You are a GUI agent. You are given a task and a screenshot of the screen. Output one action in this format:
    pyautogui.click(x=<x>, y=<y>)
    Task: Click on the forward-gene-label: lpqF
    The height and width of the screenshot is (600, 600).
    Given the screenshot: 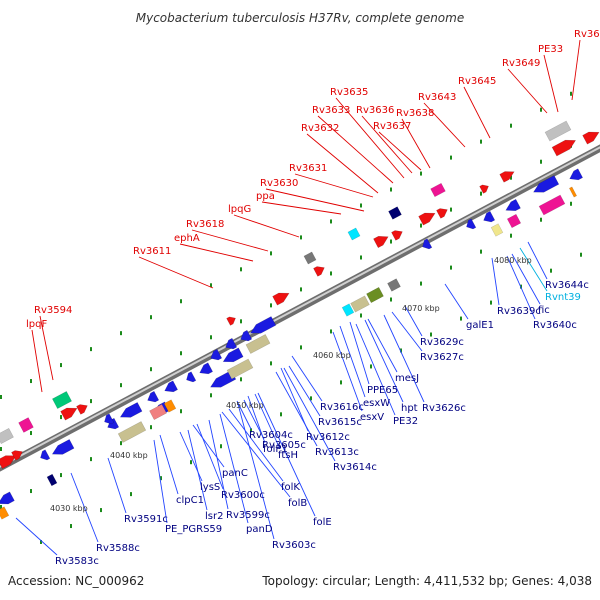 What is the action you would take?
    pyautogui.click(x=36, y=324)
    